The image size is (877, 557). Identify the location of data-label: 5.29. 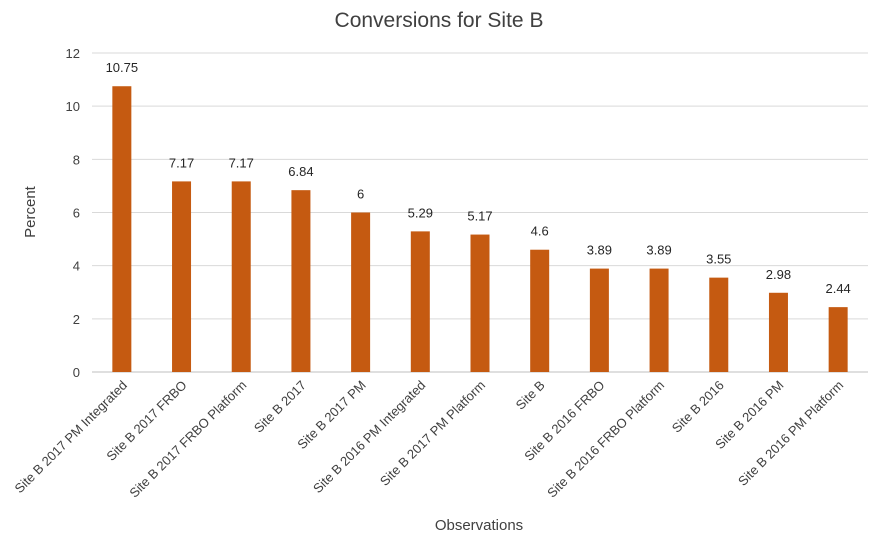
(420, 212).